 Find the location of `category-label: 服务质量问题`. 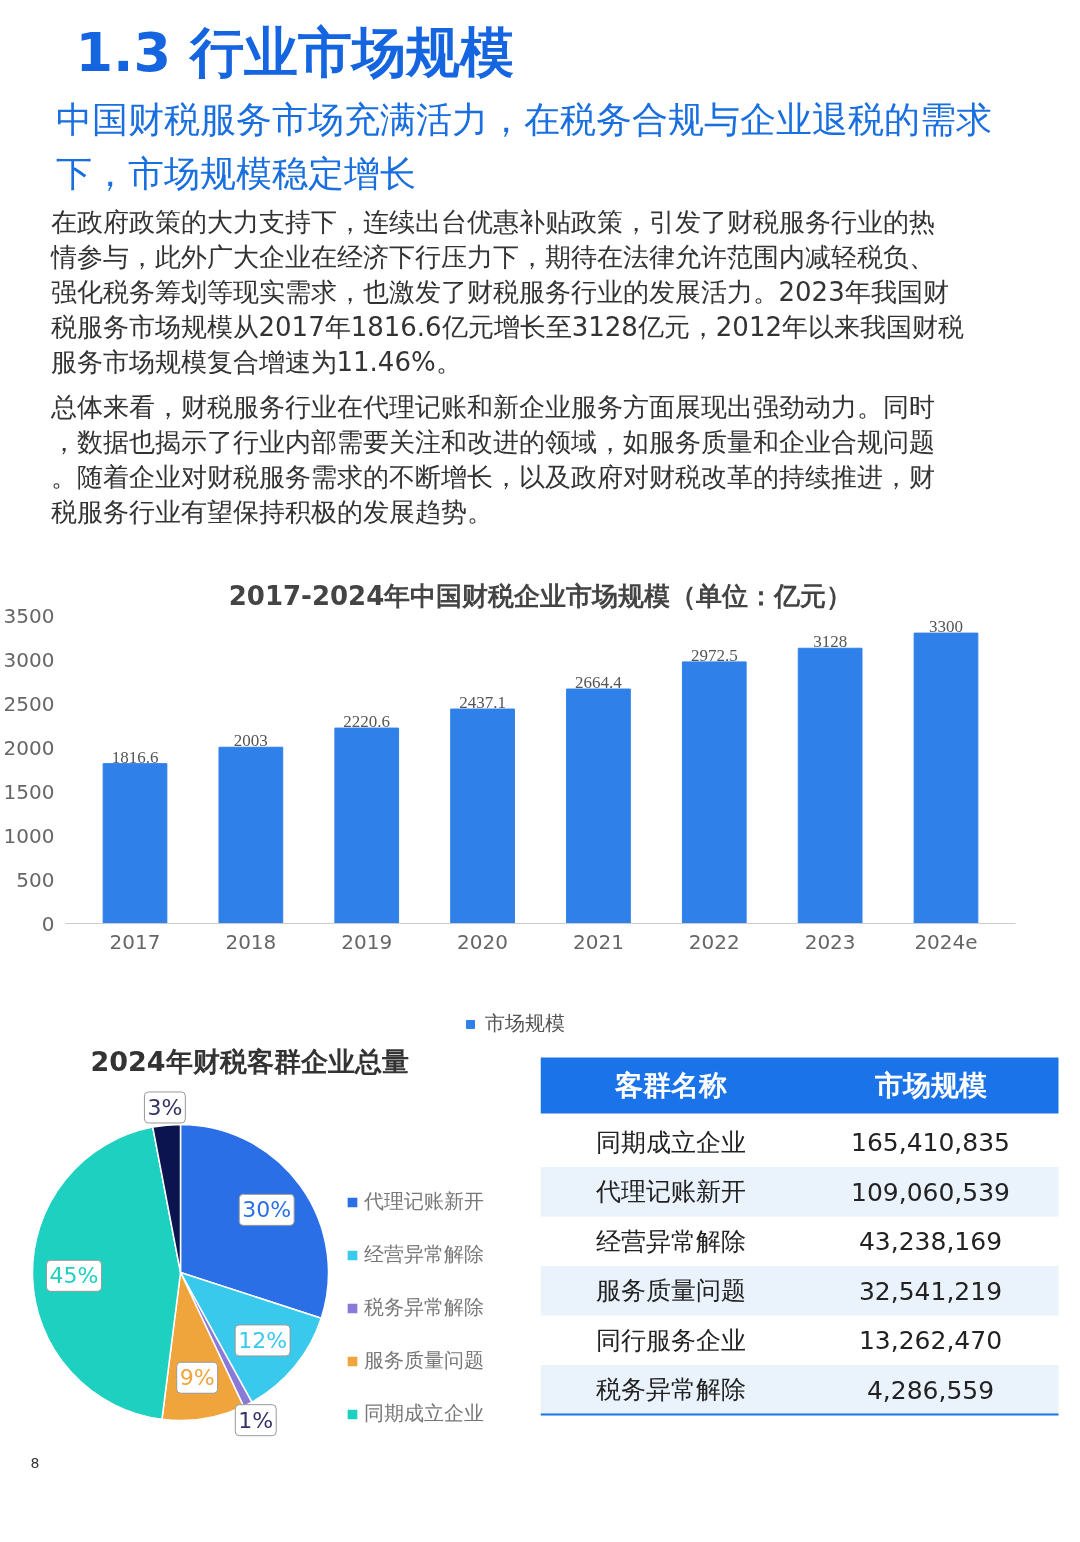

category-label: 服务质量问题 is located at coordinates (670, 1291).